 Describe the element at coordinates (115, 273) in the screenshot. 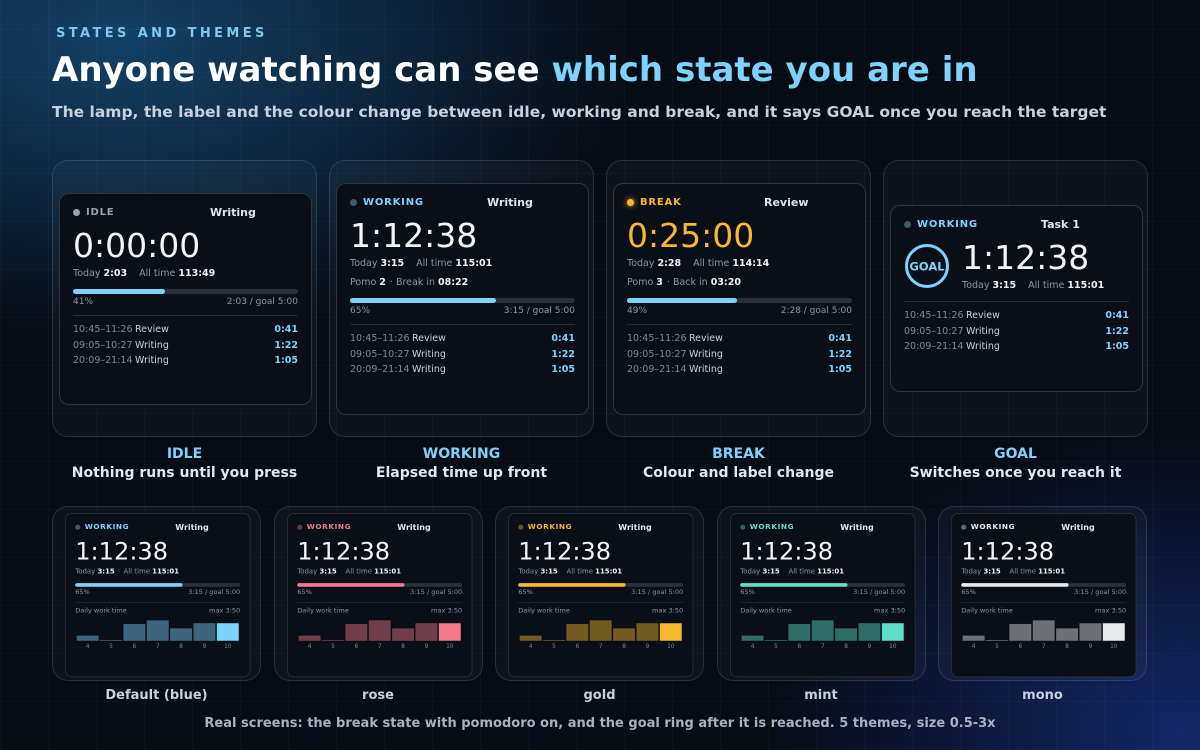

I see `today-value: 2:03` at that location.